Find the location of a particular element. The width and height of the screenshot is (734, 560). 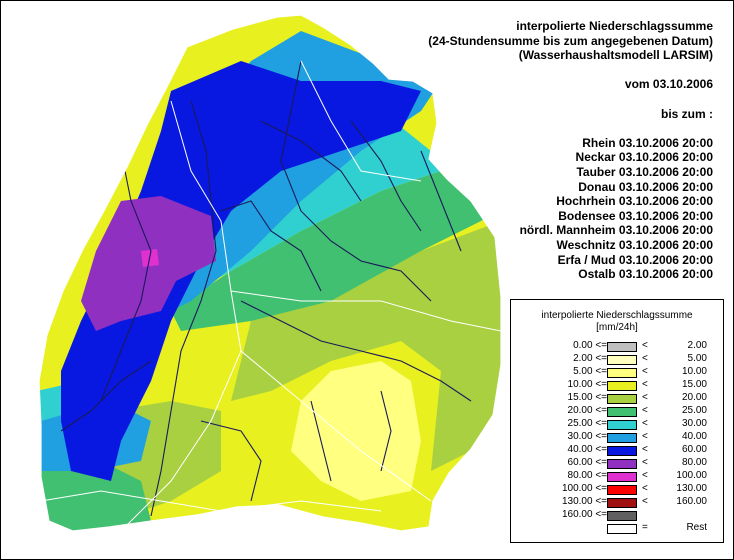

legend-upper-bound: 130.00 is located at coordinates (691, 488).